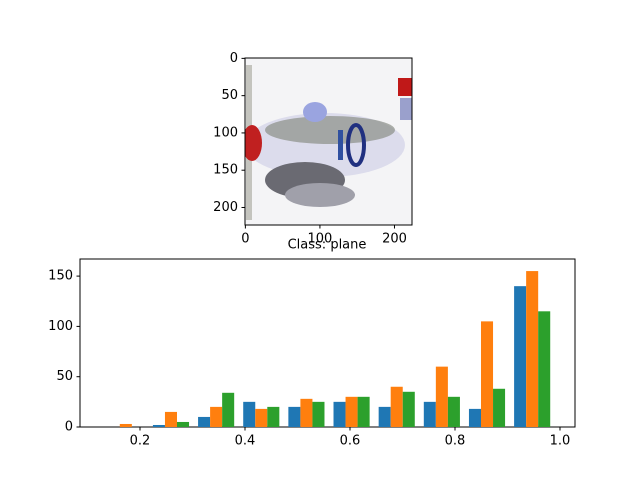 This screenshot has height=480, width=640. I want to click on x-tick-label: 0, so click(245, 239).